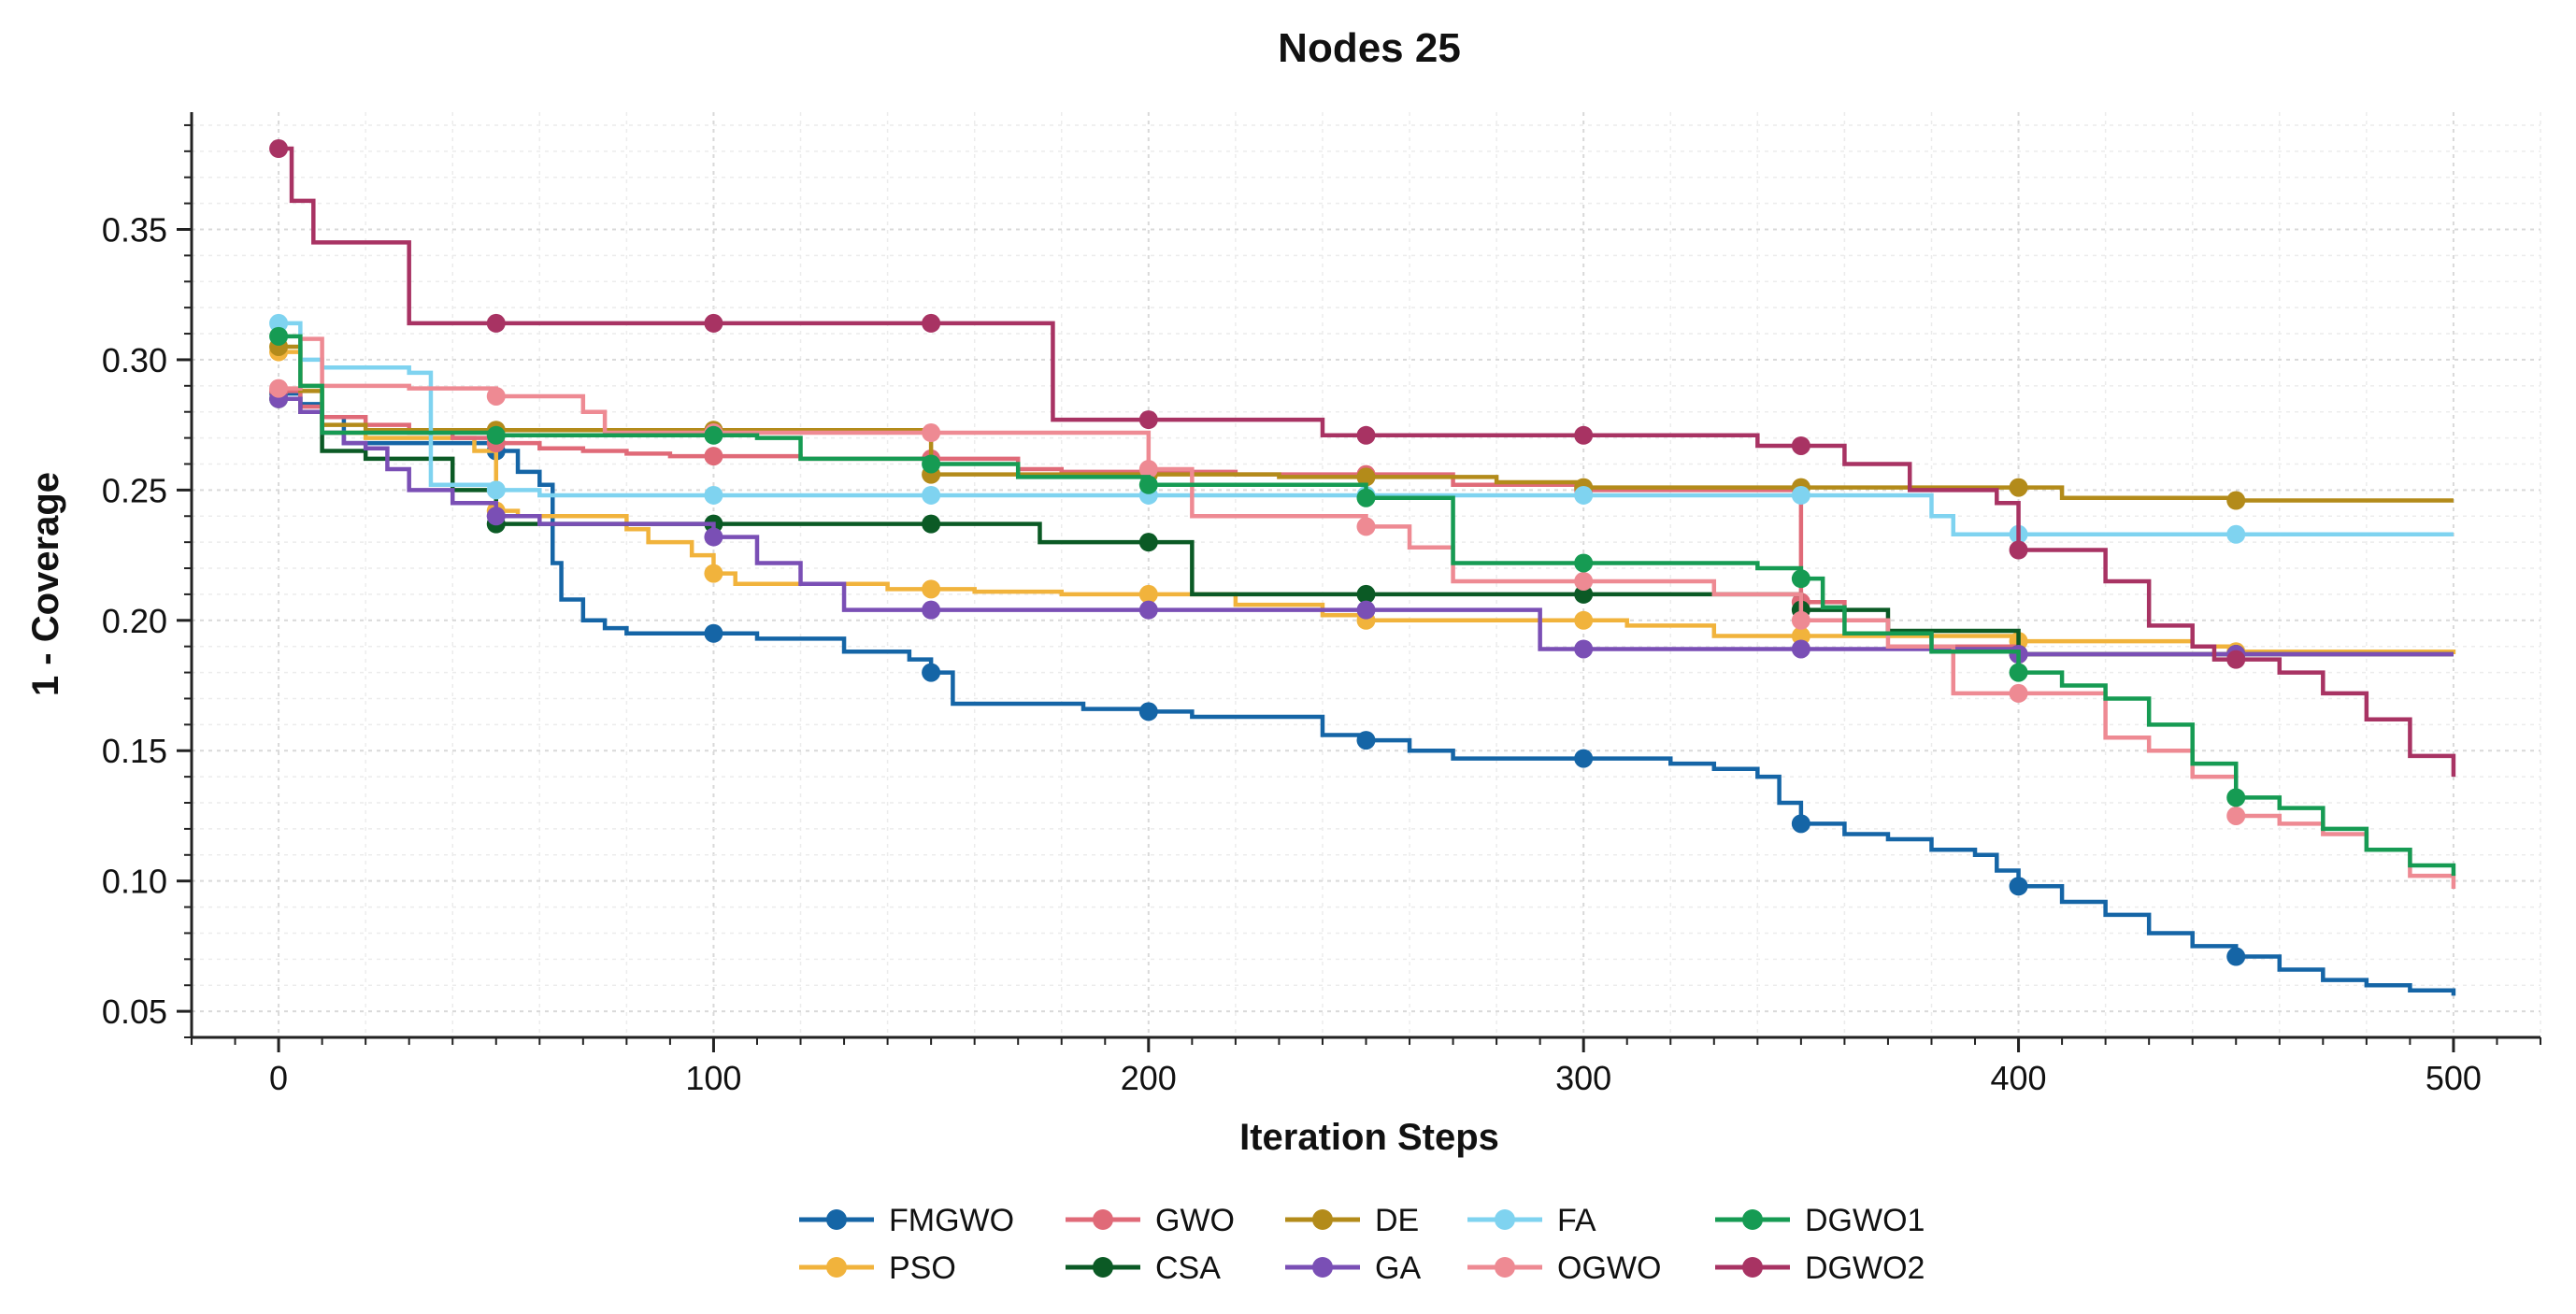  I want to click on x-tick-label: 100, so click(713, 1078).